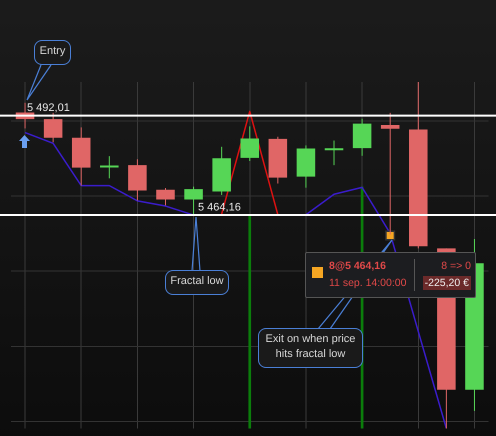 Image resolution: width=496 pixels, height=436 pixels. What do you see at coordinates (52, 52) in the screenshot?
I see `text: Entry` at bounding box center [52, 52].